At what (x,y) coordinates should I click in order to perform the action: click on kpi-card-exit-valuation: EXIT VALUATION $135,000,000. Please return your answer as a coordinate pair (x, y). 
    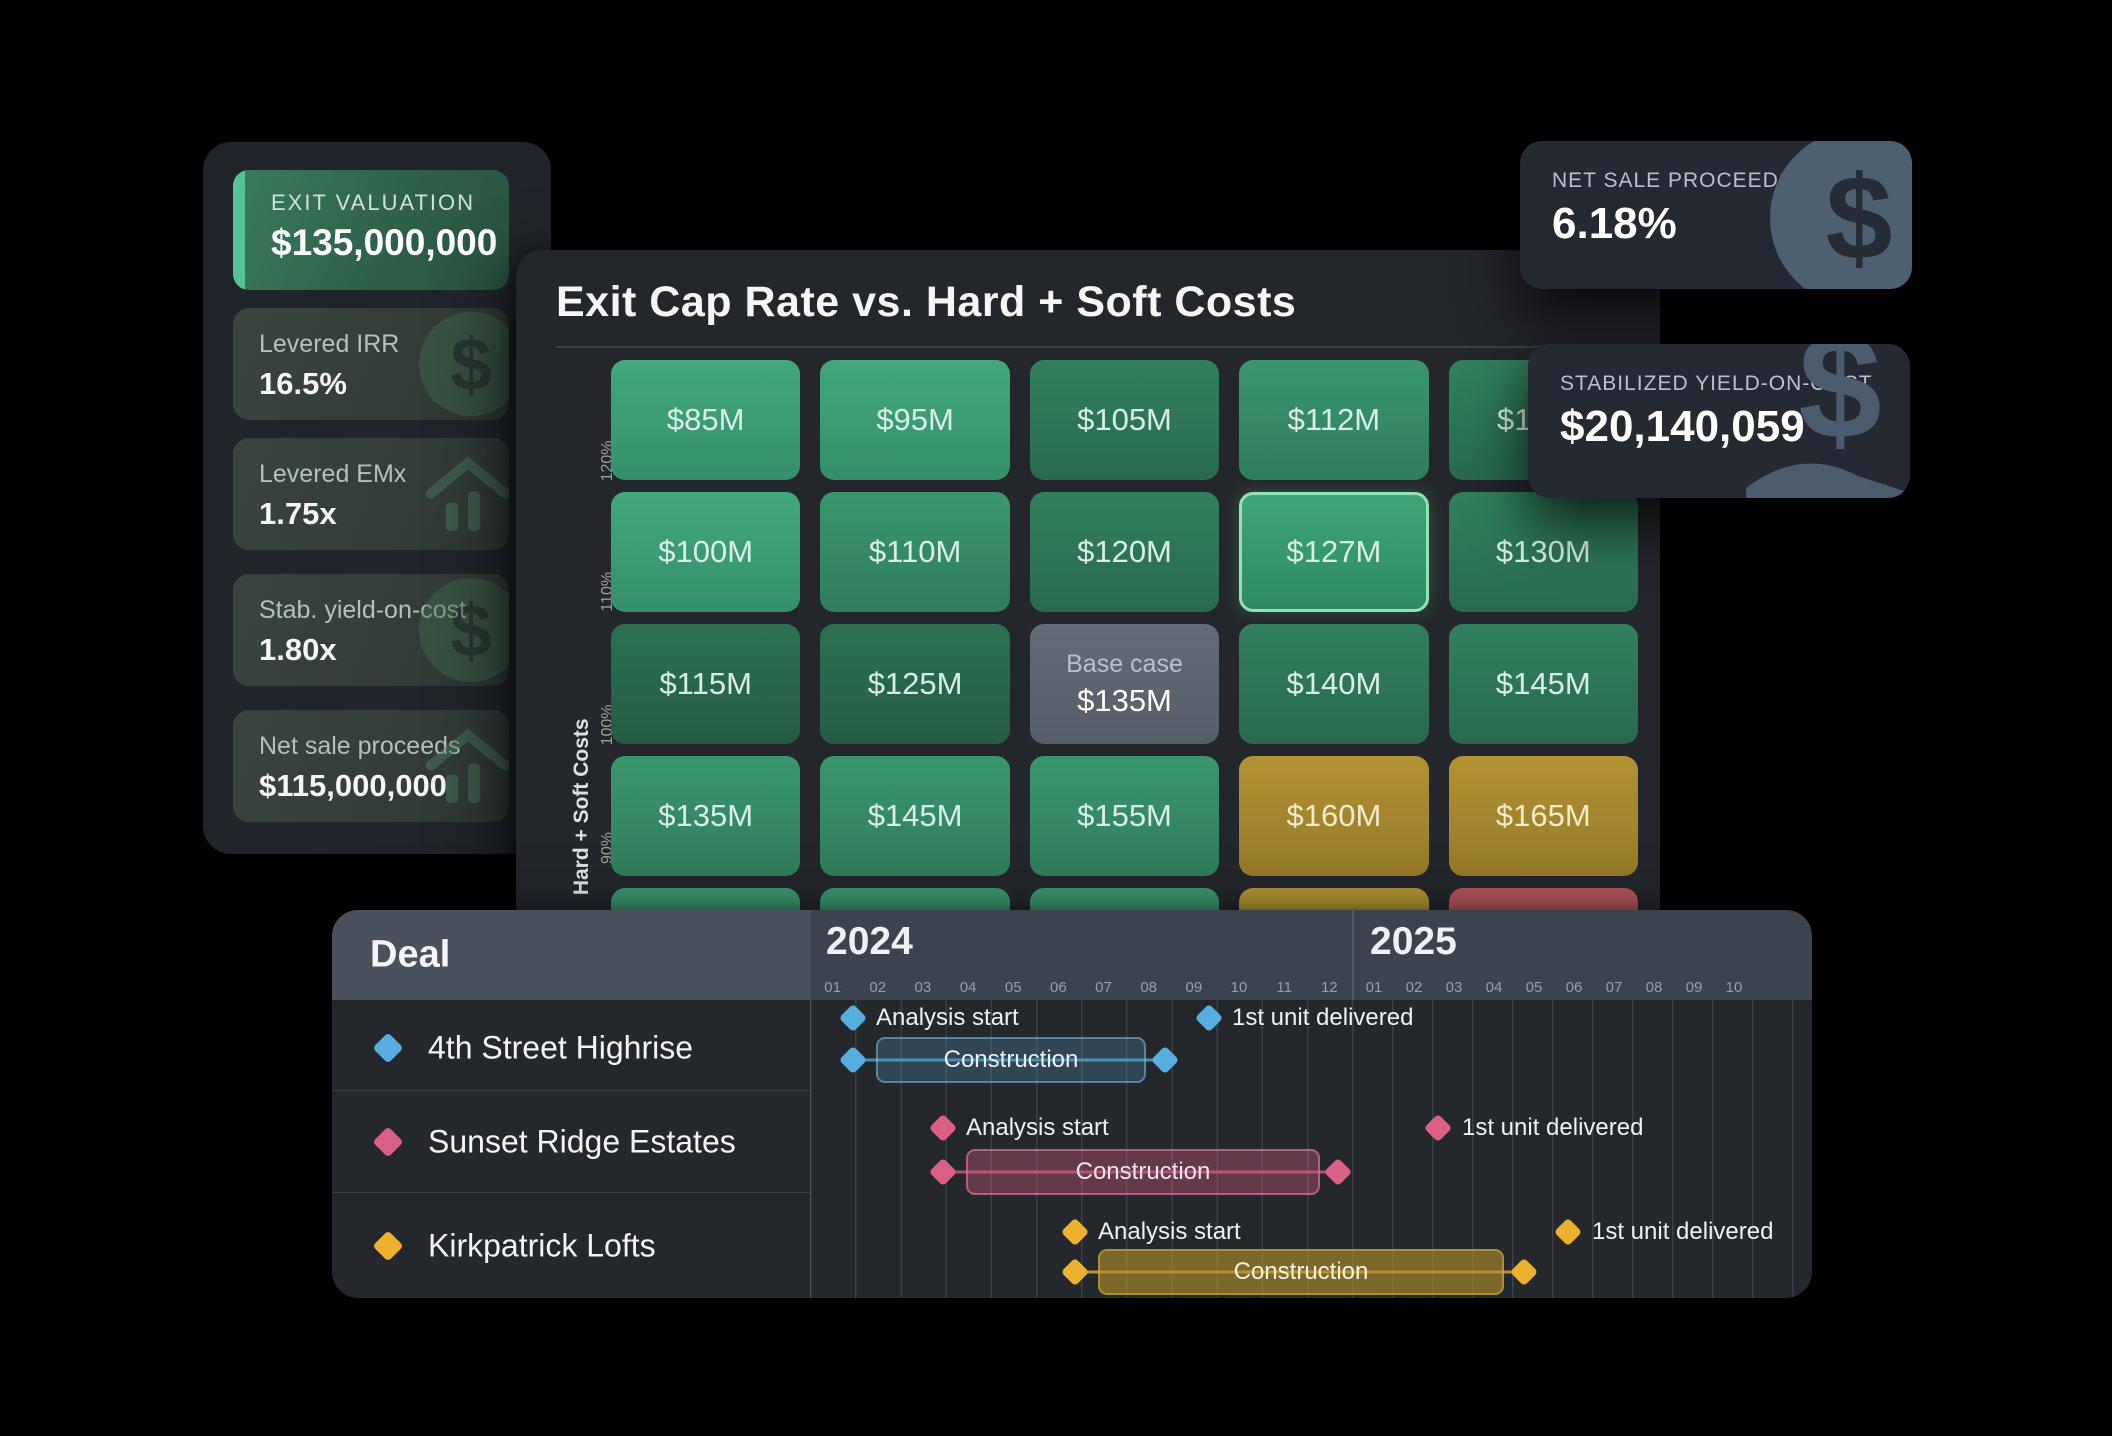
    Looking at the image, I should click on (371, 230).